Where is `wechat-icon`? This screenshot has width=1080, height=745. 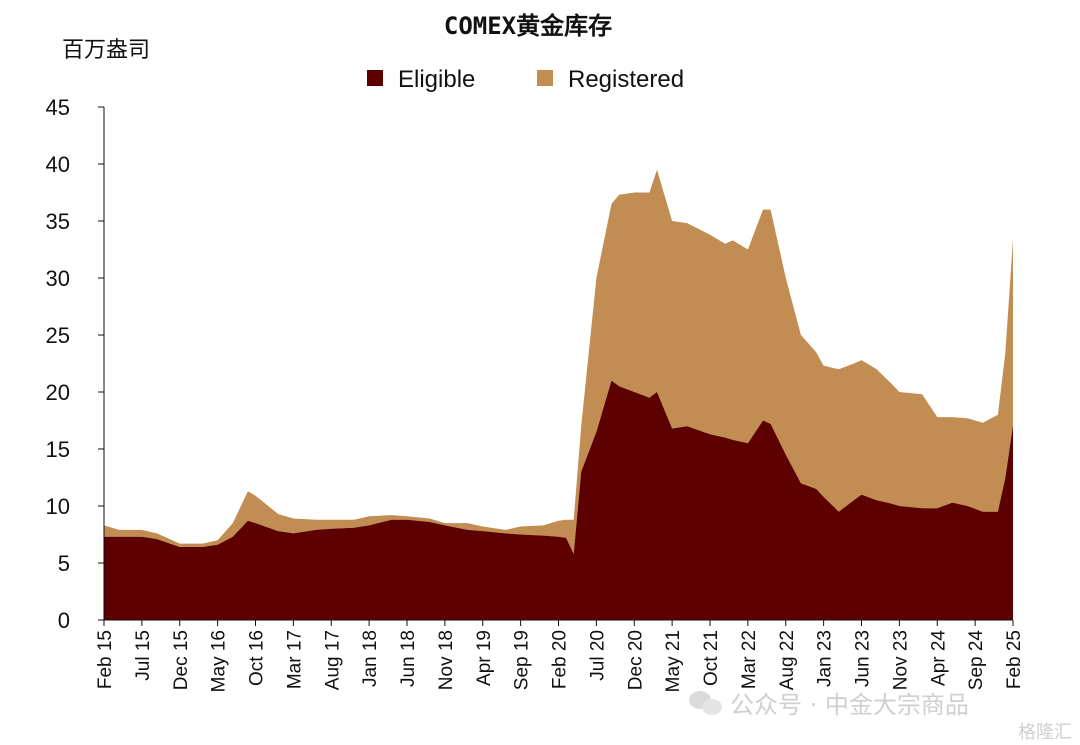 wechat-icon is located at coordinates (705, 703).